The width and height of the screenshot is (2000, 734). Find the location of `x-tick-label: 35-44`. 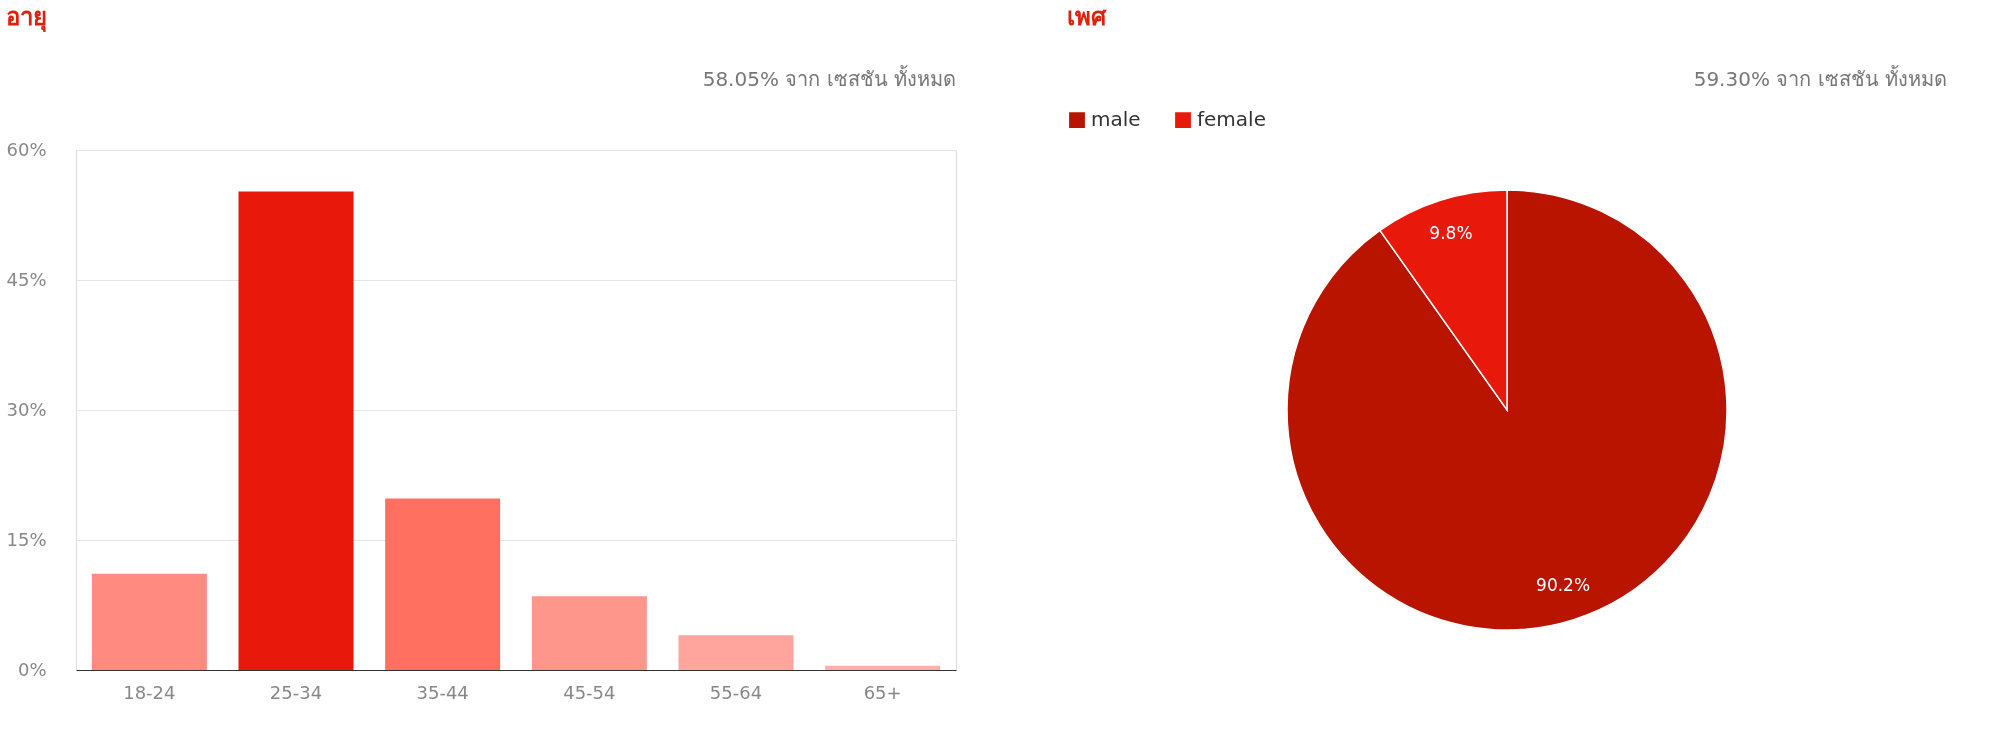

x-tick-label: 35-44 is located at coordinates (442, 692).